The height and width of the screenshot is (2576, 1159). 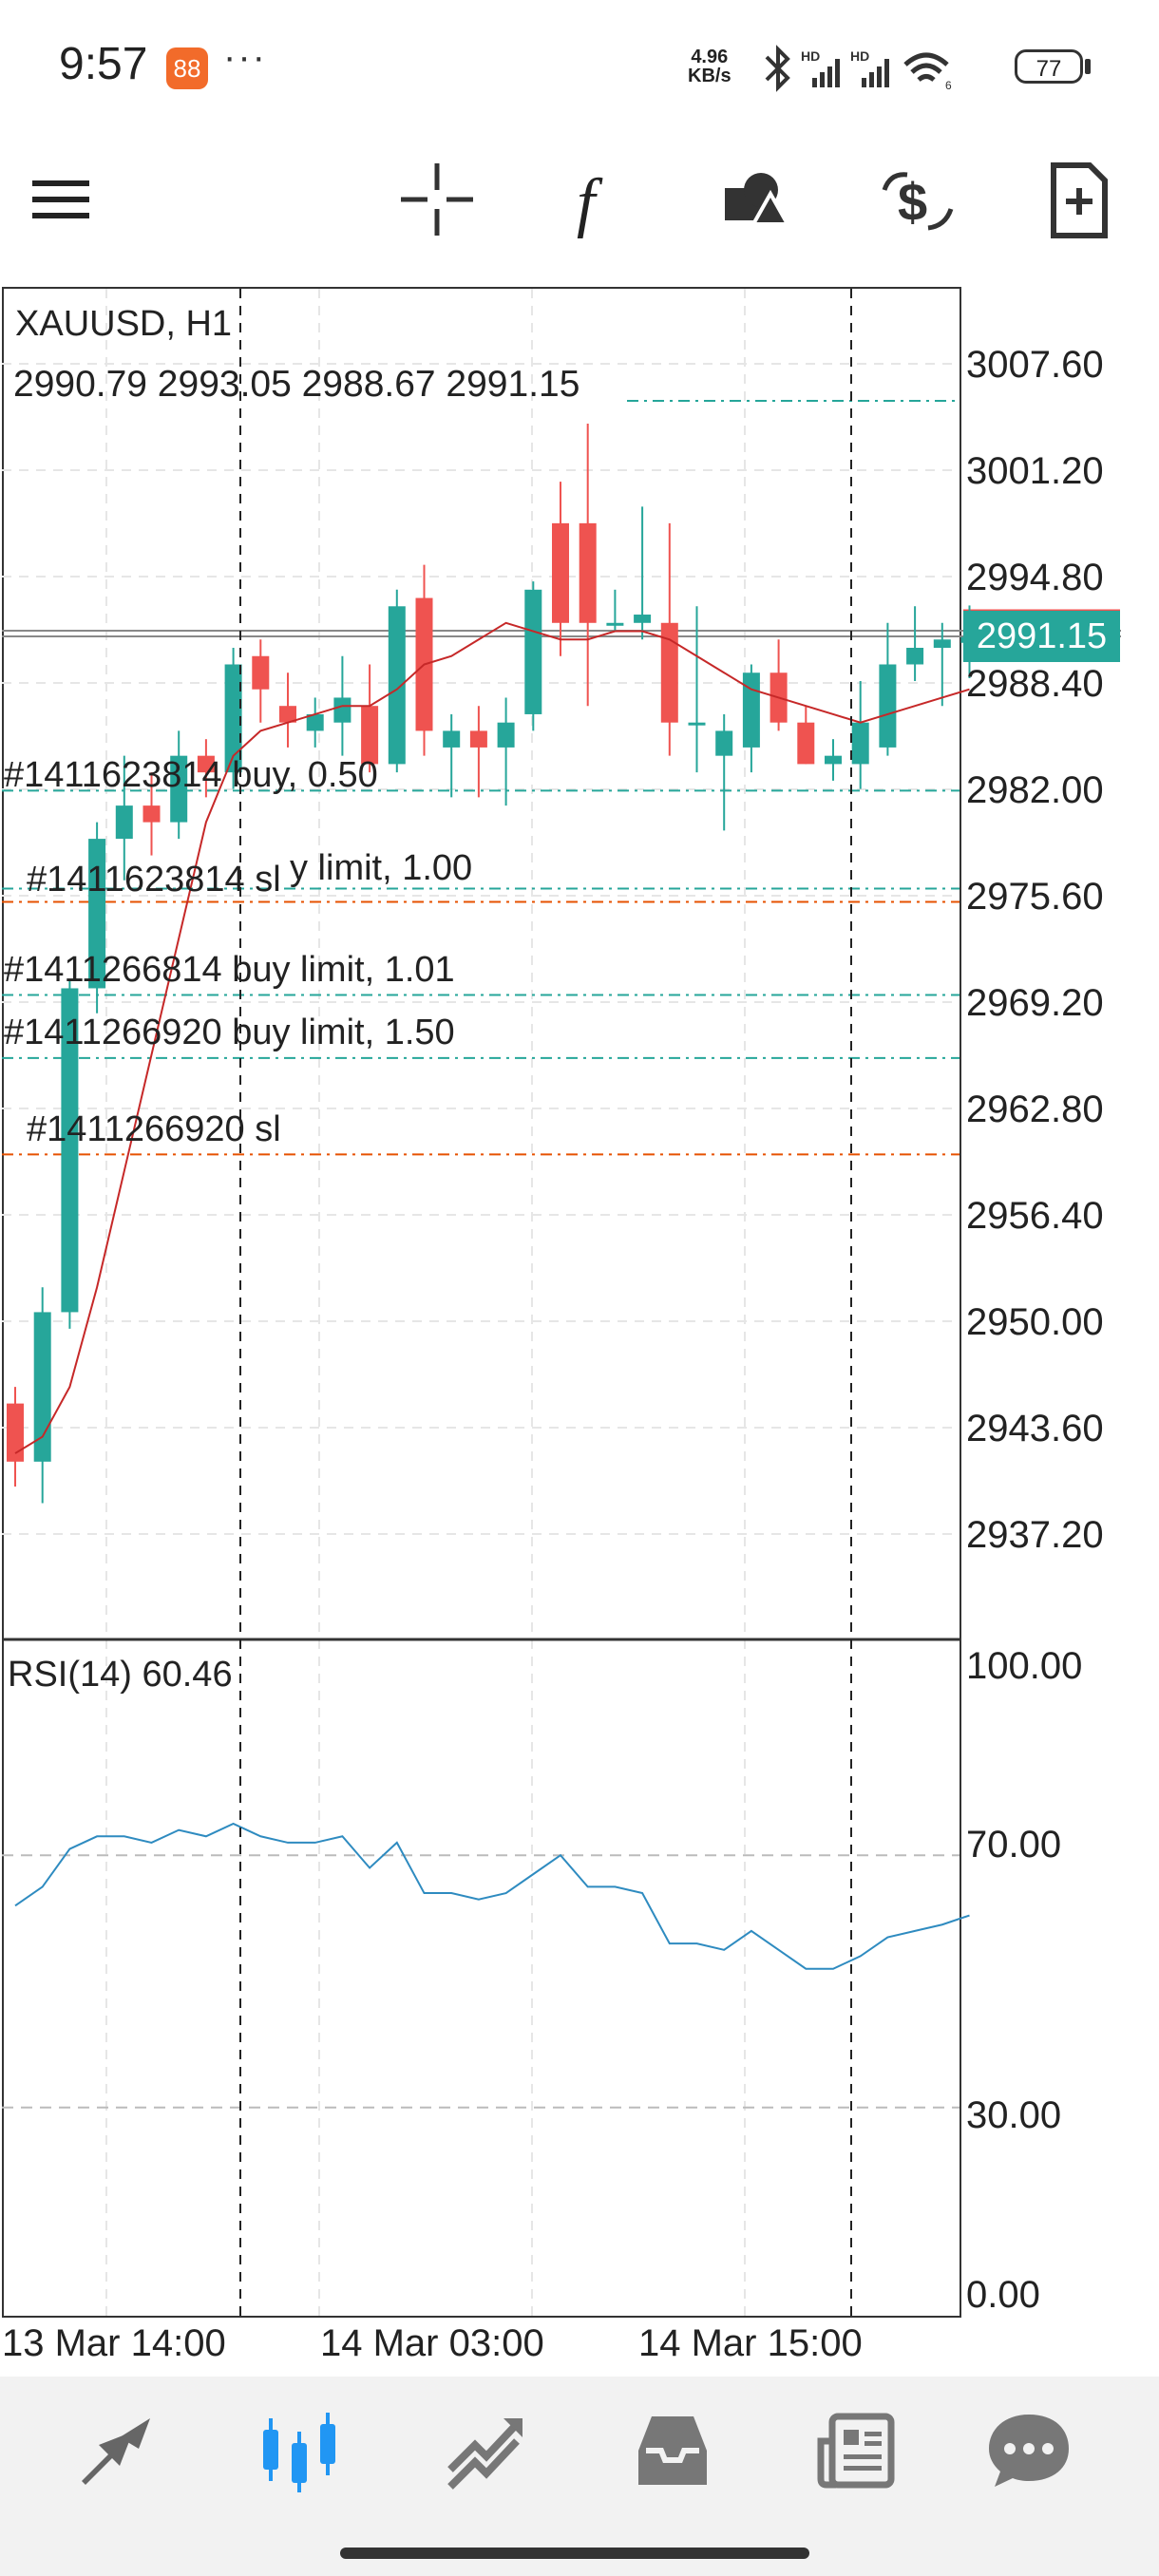 What do you see at coordinates (114, 2343) in the screenshot?
I see `time-axis-label: 13 Mar 14:00` at bounding box center [114, 2343].